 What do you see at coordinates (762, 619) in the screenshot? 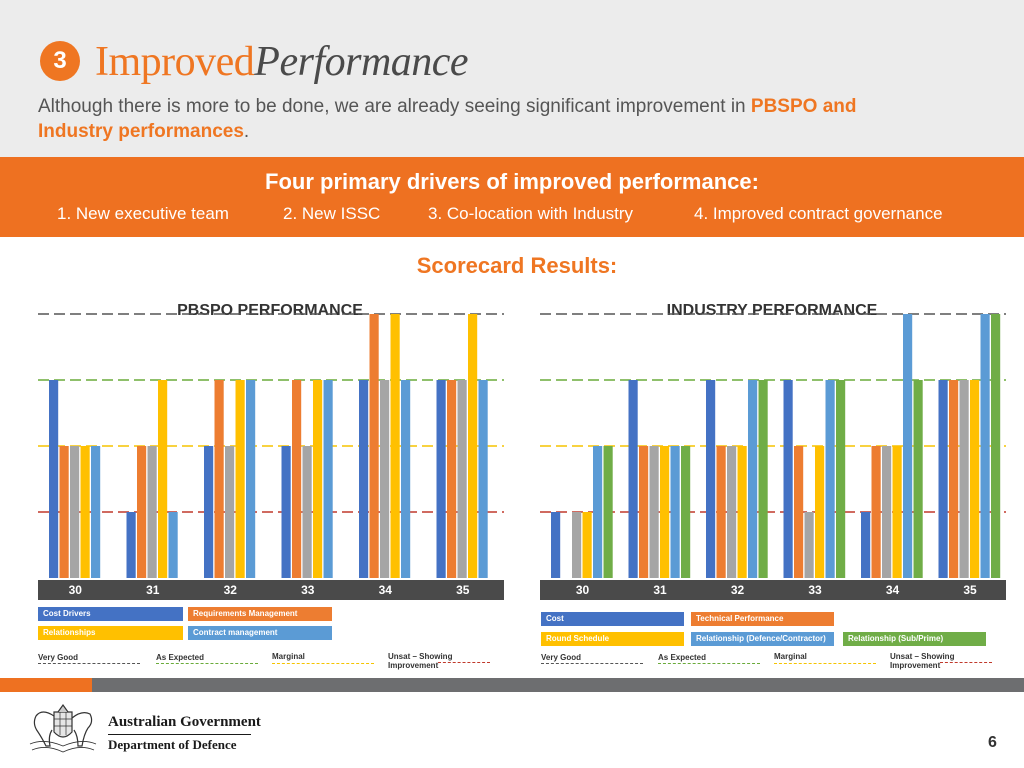
I see `legend-technical-performance: Technical Performance` at bounding box center [762, 619].